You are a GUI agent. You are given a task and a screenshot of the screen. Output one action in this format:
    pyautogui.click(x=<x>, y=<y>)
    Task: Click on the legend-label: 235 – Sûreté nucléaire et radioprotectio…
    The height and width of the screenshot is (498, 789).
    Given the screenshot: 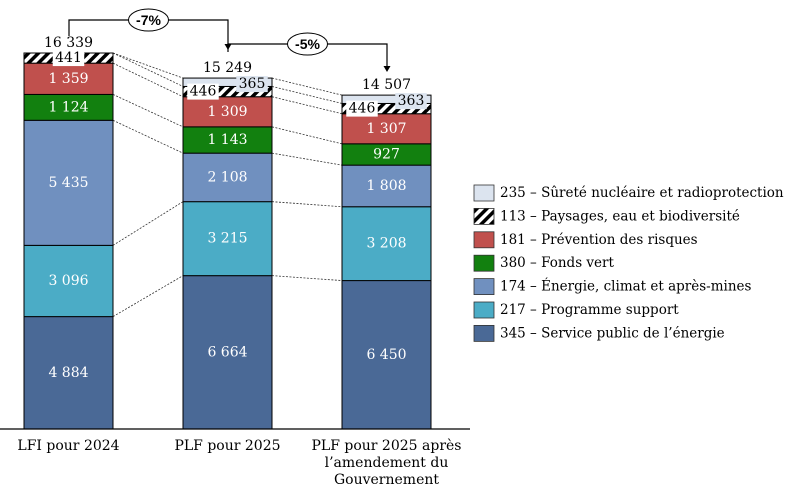 What is the action you would take?
    pyautogui.click(x=642, y=193)
    